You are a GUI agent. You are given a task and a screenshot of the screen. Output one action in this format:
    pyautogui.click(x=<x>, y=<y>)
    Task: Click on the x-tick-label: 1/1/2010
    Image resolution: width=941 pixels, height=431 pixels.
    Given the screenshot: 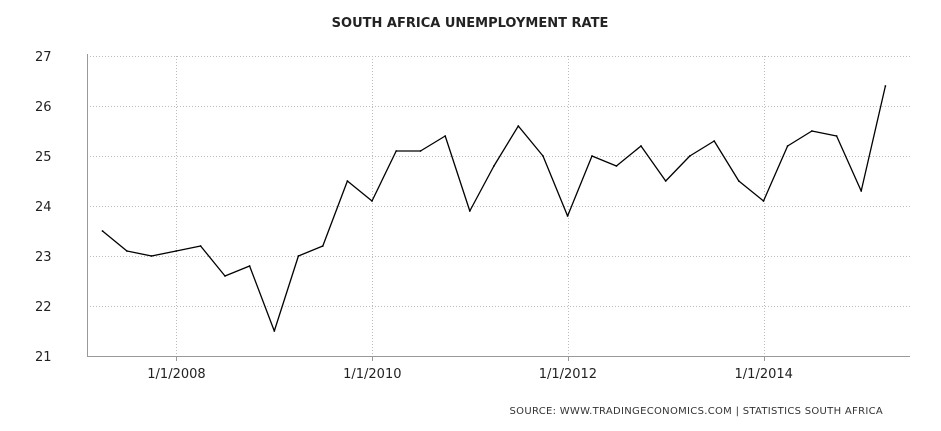 What is the action you would take?
    pyautogui.click(x=372, y=374)
    